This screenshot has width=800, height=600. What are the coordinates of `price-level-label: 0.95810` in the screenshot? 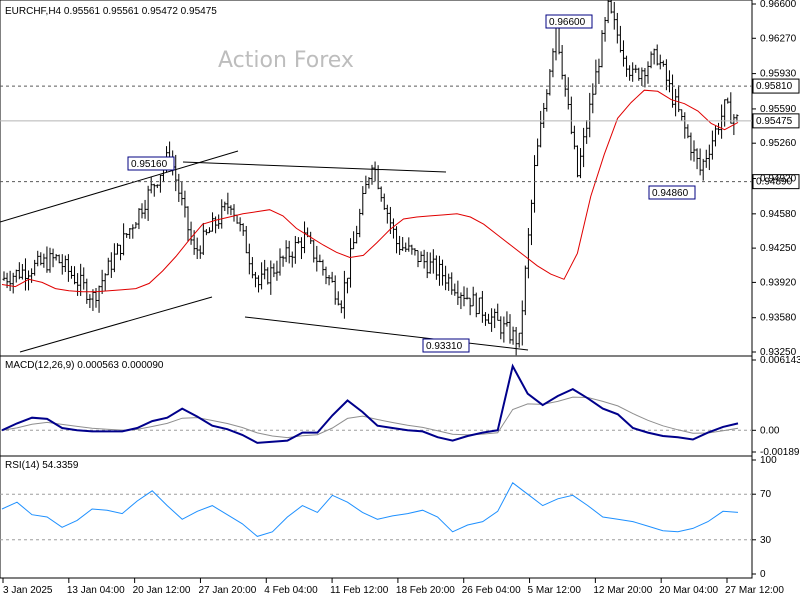 It's located at (774, 86).